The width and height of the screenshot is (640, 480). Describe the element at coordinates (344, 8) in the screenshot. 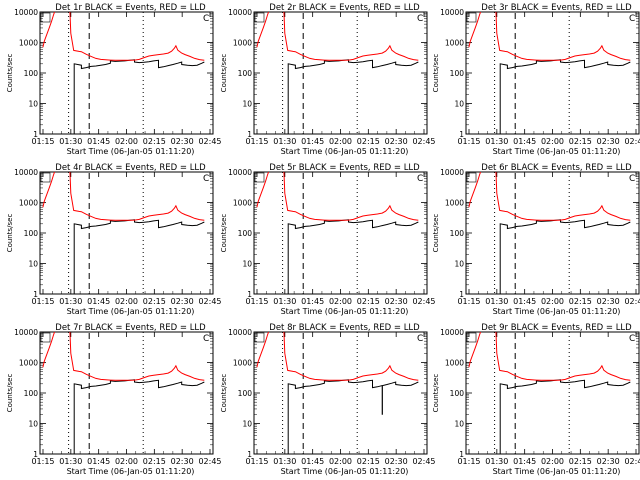

I see `plot-title: Det 2r BLACK = Events, RED = LLD` at that location.